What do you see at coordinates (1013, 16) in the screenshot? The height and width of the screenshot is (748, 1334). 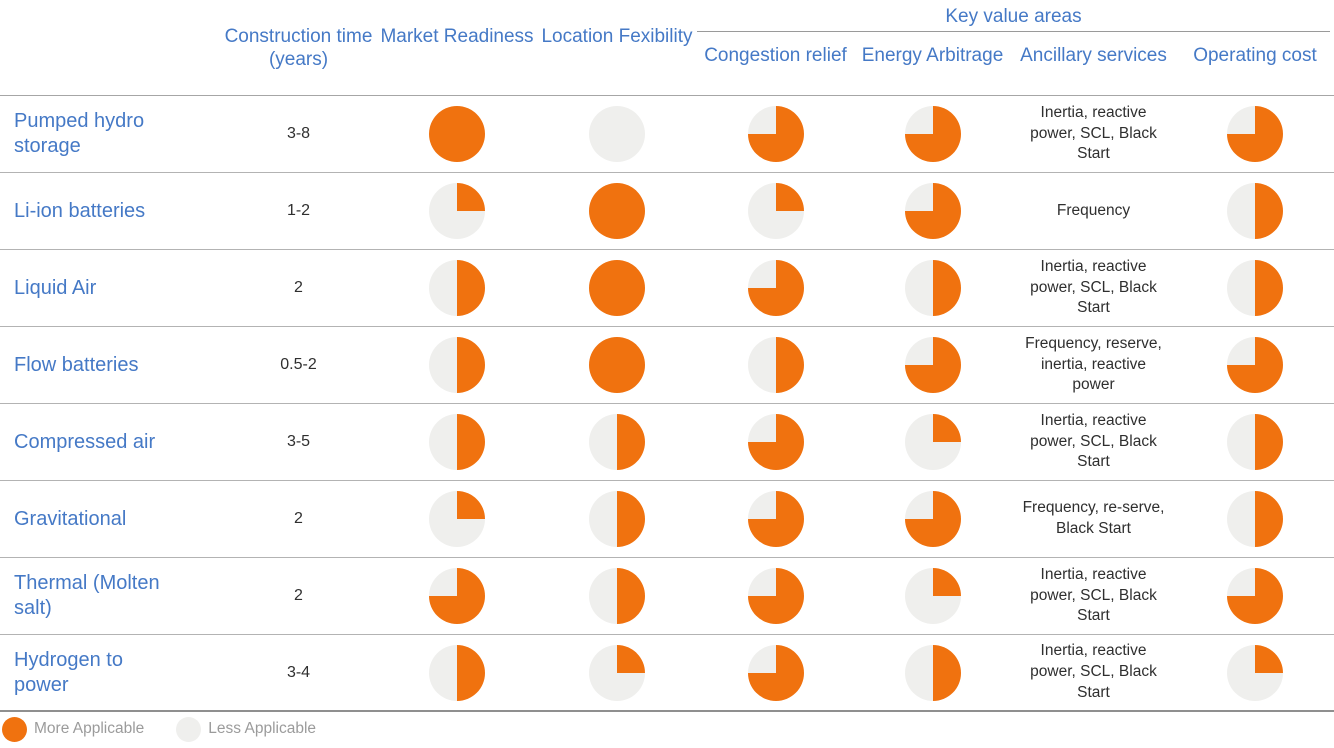 I see `key-value-areas-label: Key value areas` at bounding box center [1013, 16].